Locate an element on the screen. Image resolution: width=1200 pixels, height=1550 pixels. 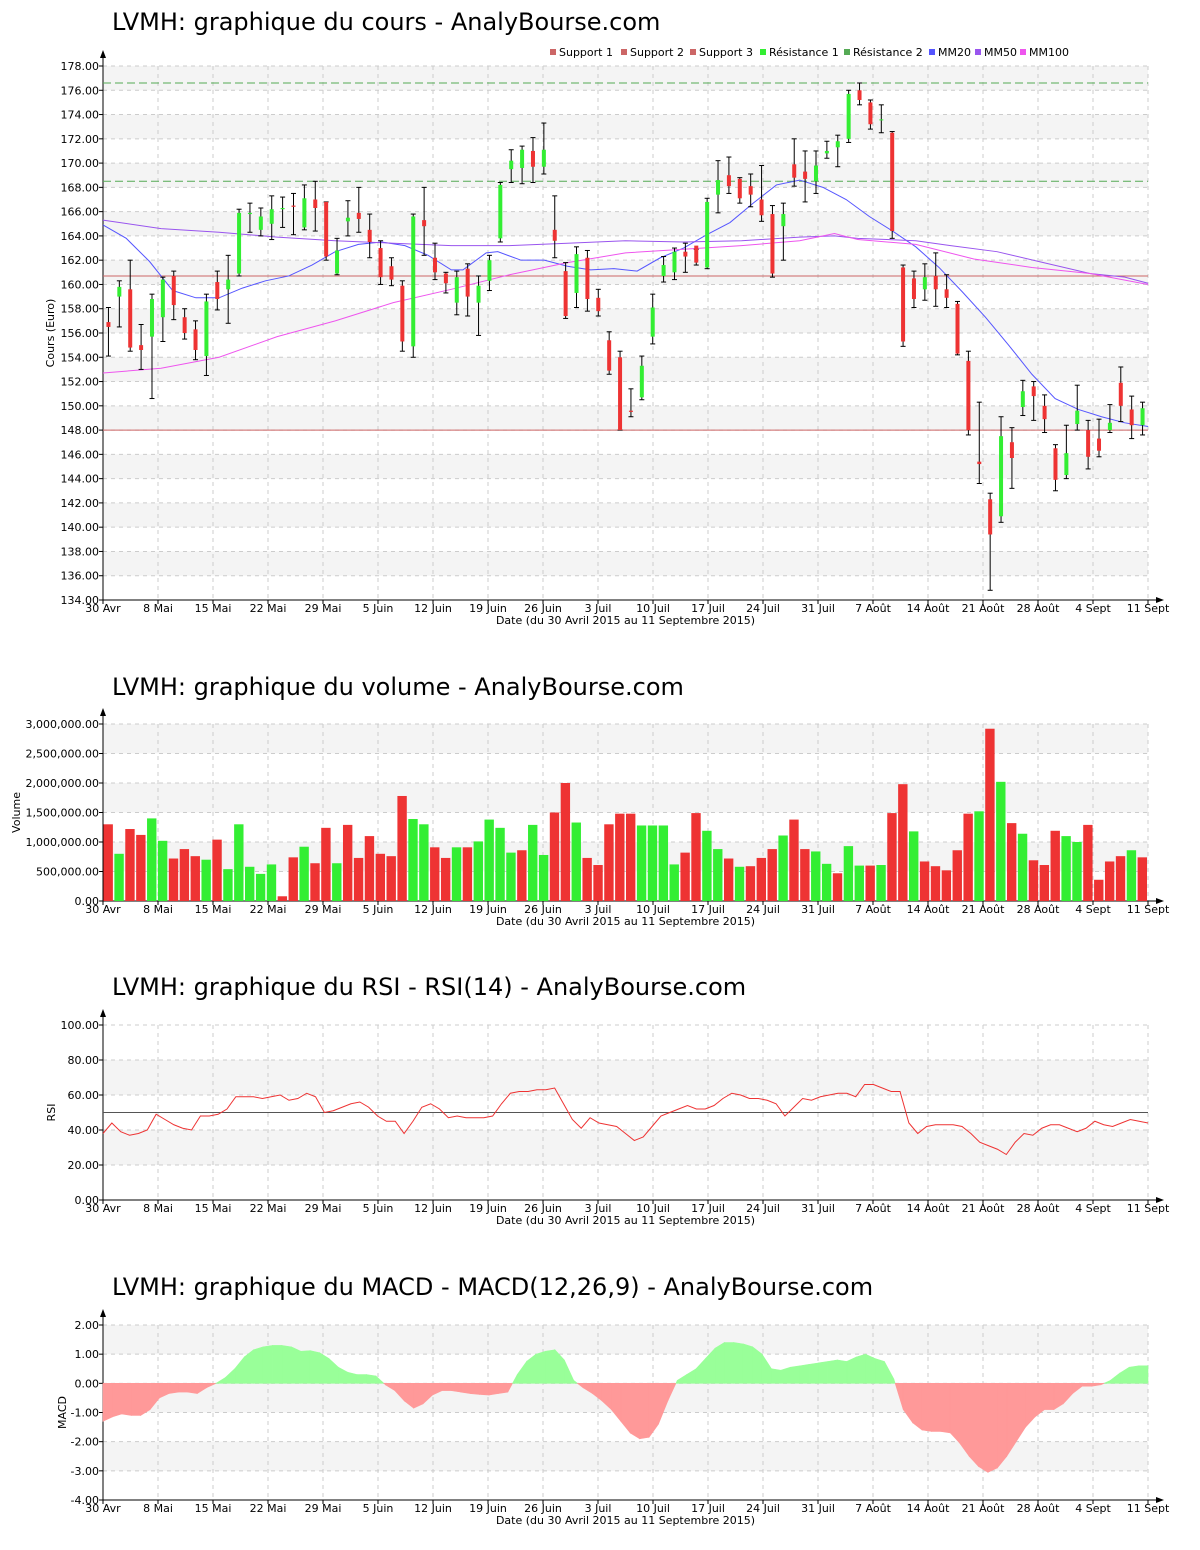
legend-label: Support 2 is located at coordinates (657, 52).